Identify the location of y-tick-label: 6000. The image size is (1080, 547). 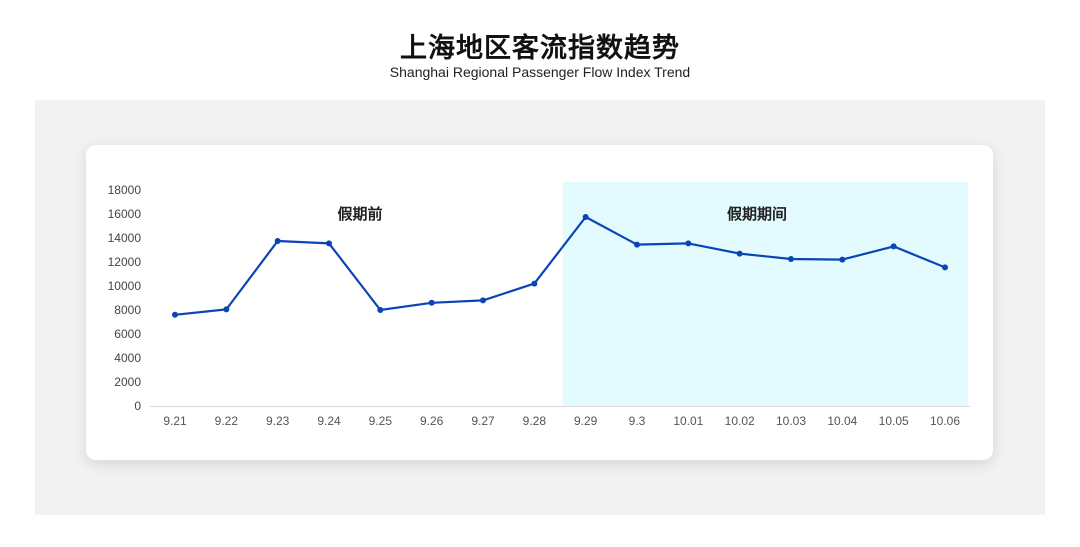
(127, 334).